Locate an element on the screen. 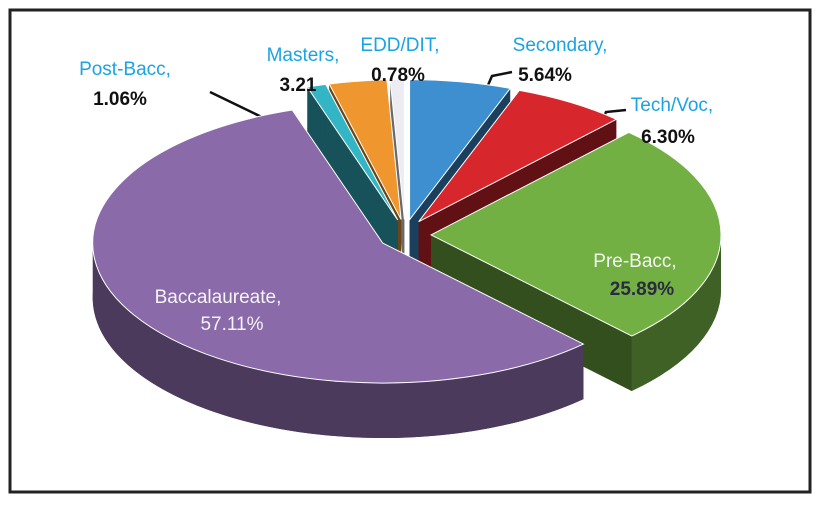  slice-value: 5.64% is located at coordinates (545, 75).